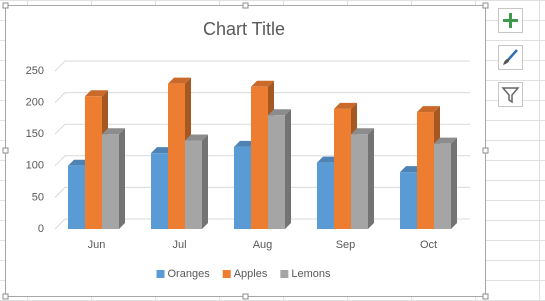  Describe the element at coordinates (35, 134) in the screenshot. I see `y-tick-label: 150` at that location.